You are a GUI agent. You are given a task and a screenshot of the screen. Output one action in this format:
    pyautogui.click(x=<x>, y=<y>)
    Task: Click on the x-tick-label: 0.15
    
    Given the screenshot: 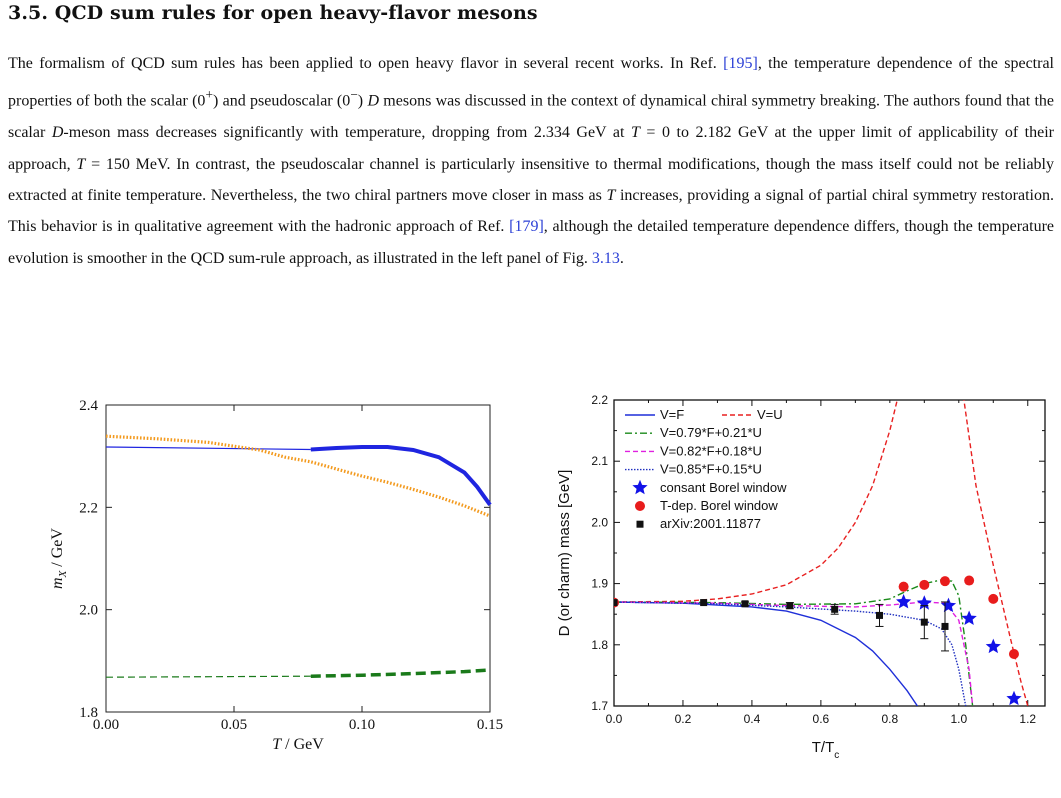 What is the action you would take?
    pyautogui.click(x=490, y=725)
    